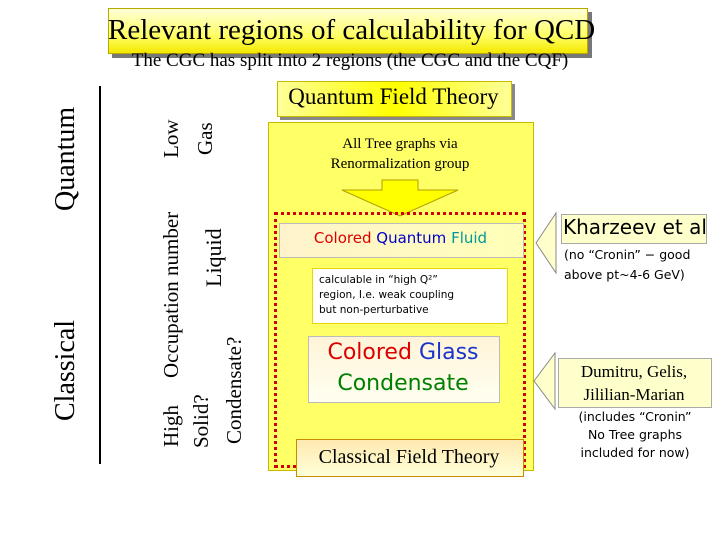 The width and height of the screenshot is (720, 540). Describe the element at coordinates (400, 164) in the screenshot. I see `tree-graphs-line2: Renormalization group` at that location.